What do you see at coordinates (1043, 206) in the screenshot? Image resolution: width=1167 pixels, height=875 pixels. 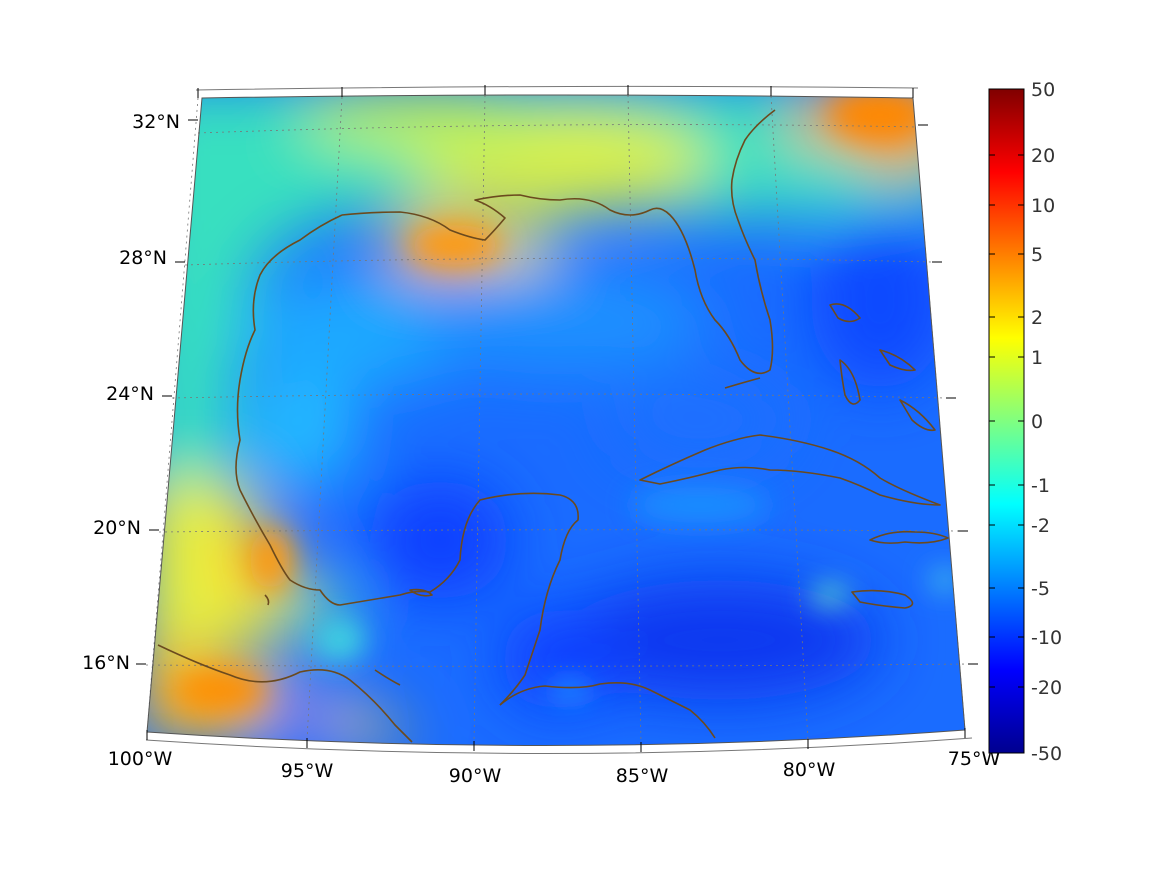 I see `colorbar-tick-label: 10` at bounding box center [1043, 206].